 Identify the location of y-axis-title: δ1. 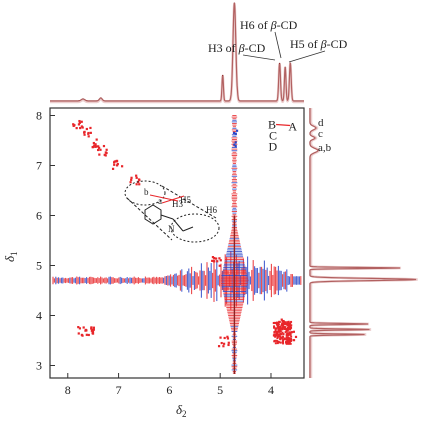
(10, 256).